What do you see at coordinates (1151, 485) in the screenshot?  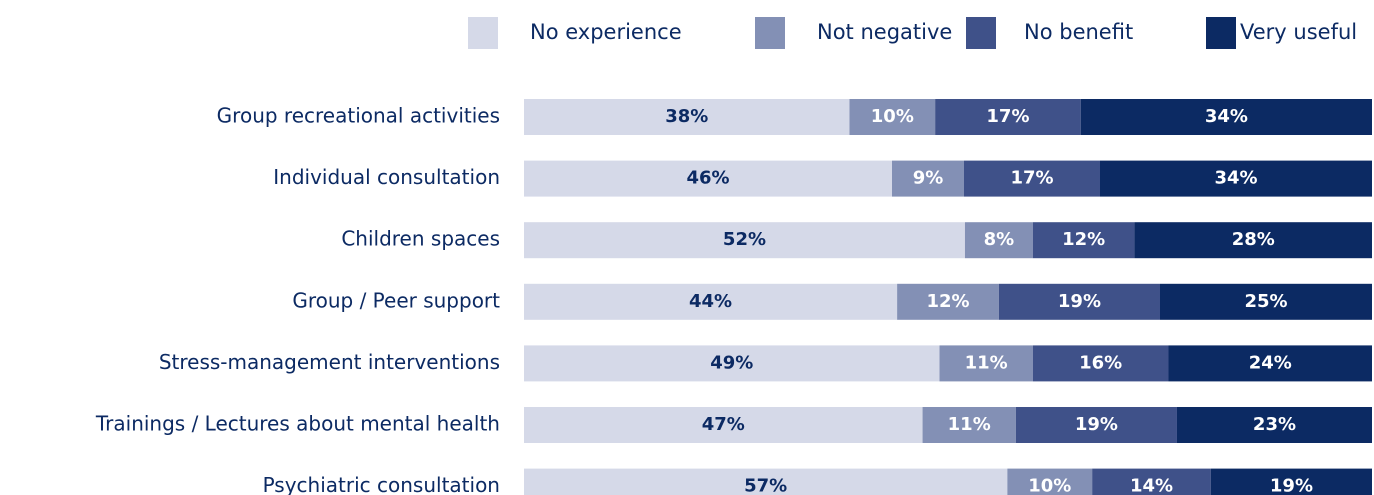 I see `value-label: 14%` at bounding box center [1151, 485].